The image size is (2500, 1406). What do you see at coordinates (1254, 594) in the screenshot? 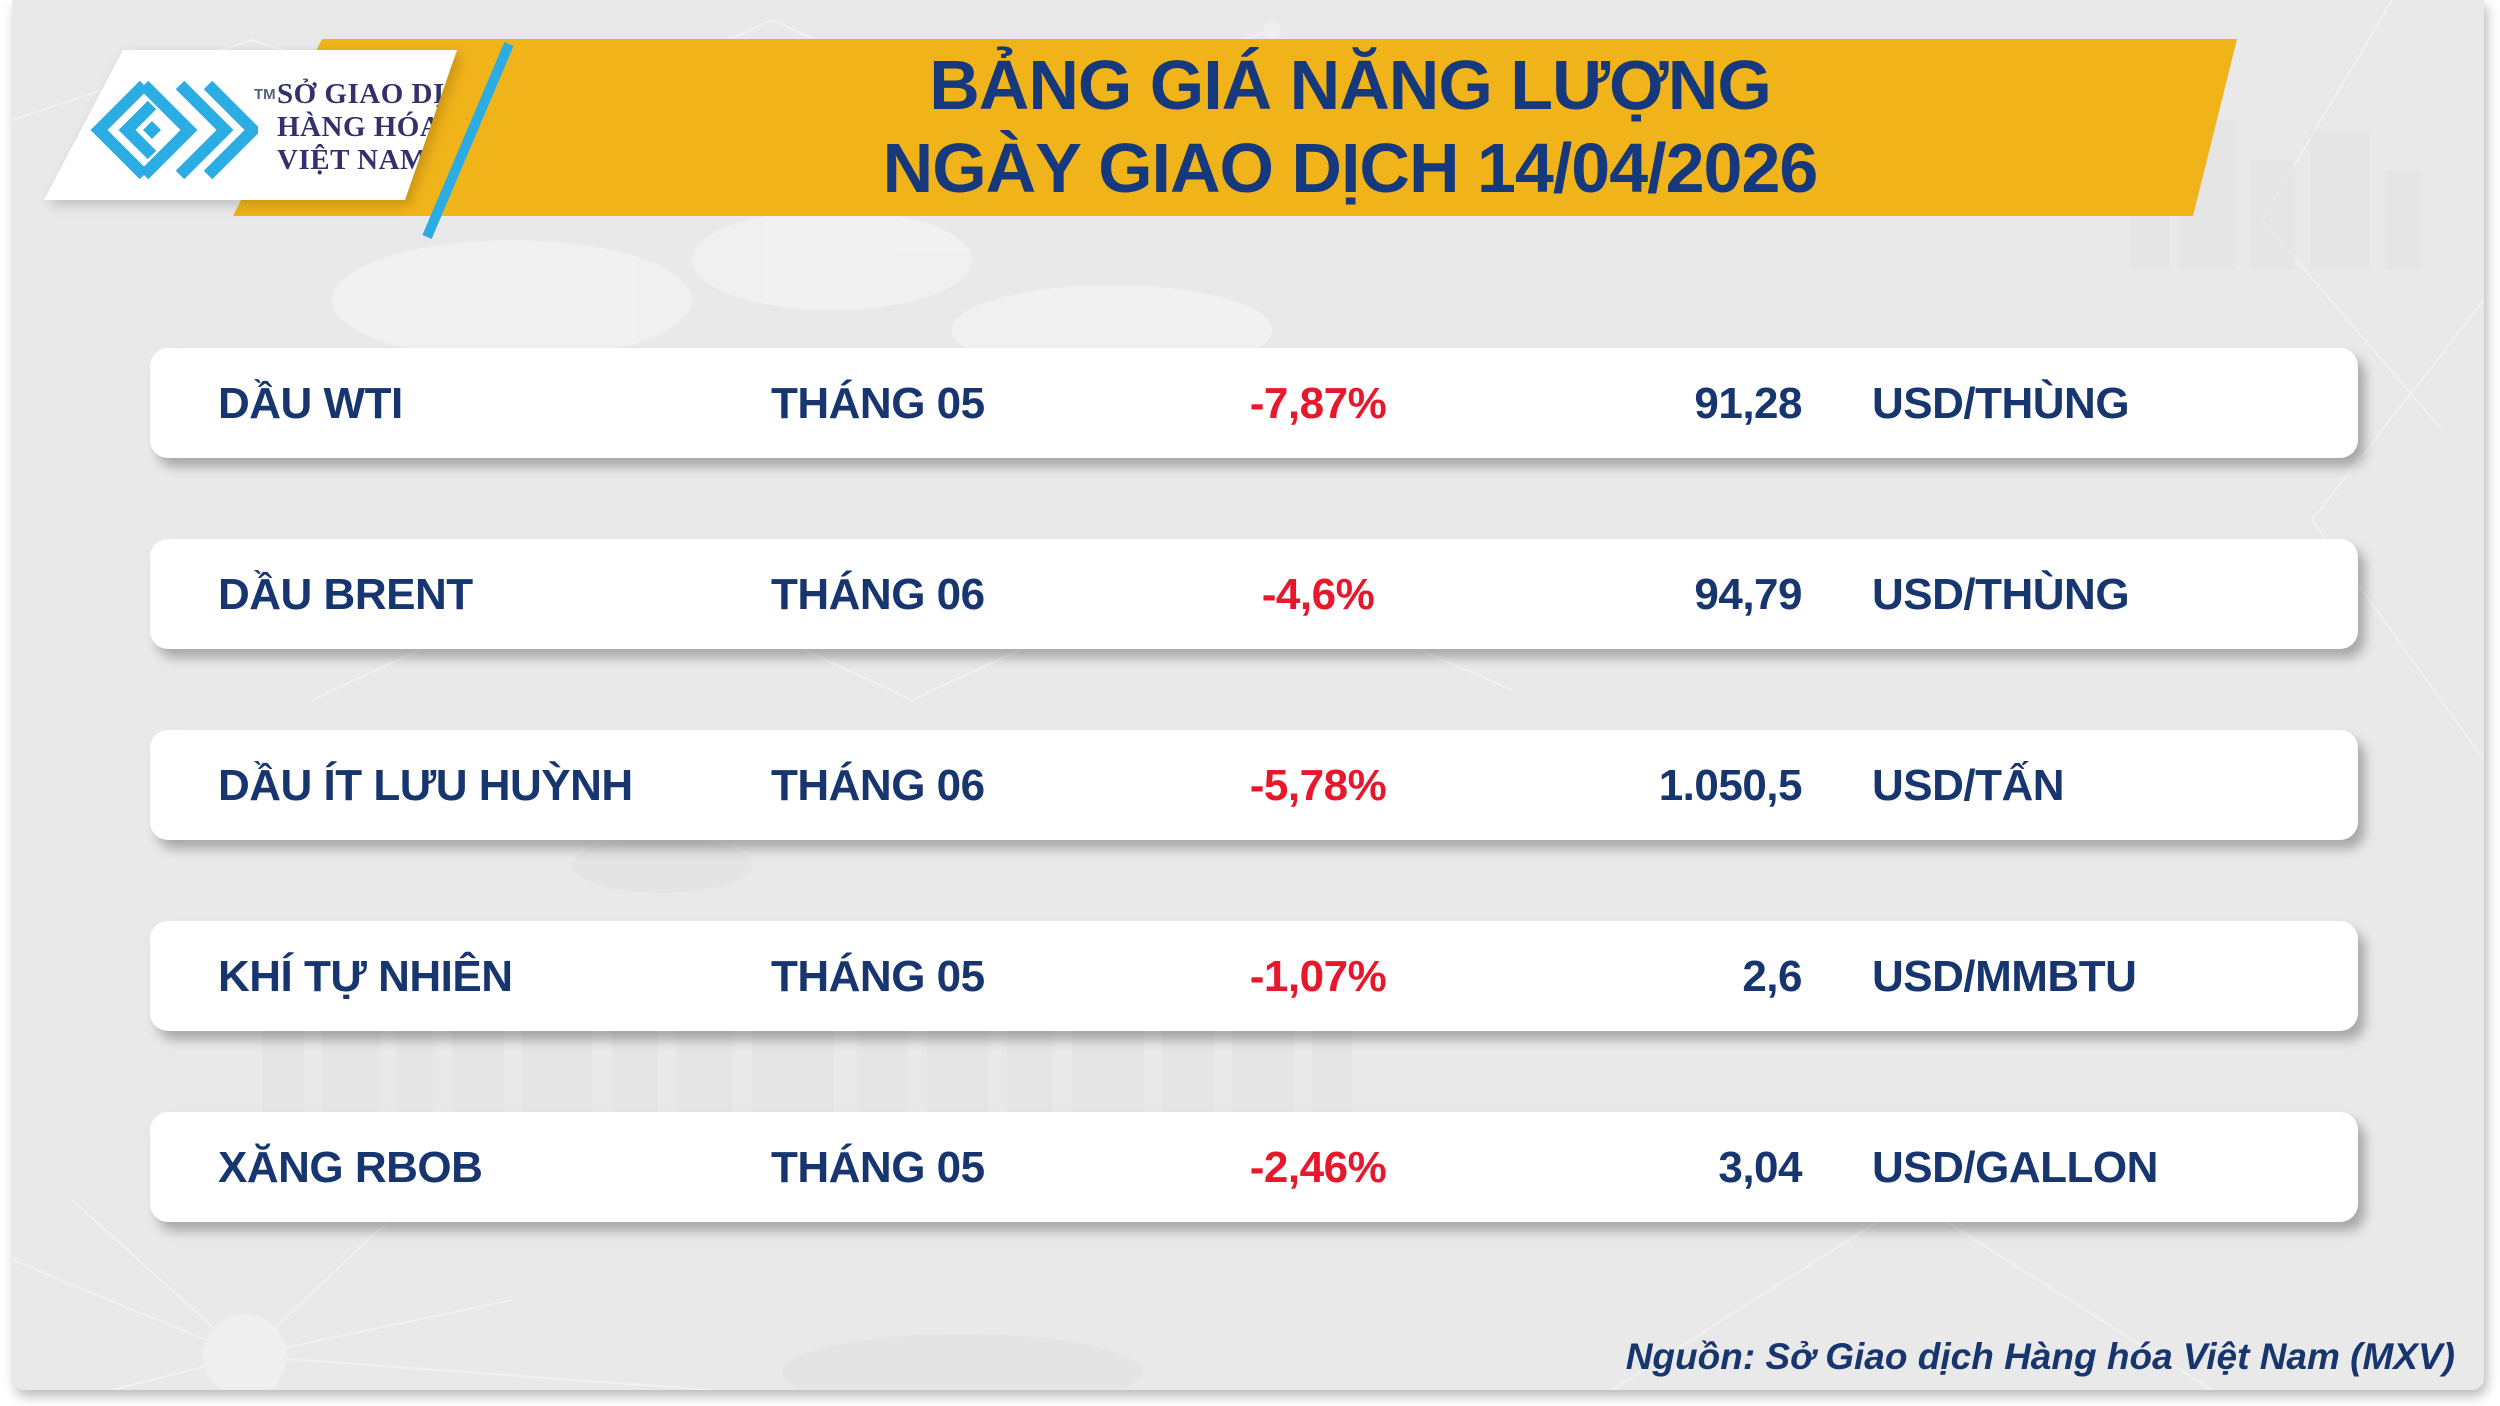
I see `price-row: DẦU BRENT THÁNG 06 -4,6% 94,79 USD/THÙNG` at bounding box center [1254, 594].